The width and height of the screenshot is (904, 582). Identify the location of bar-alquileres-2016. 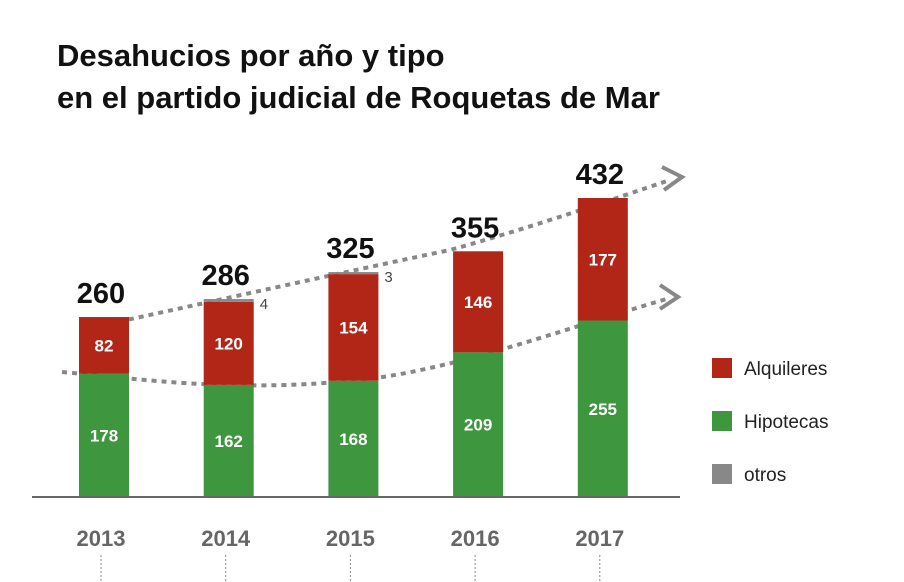
(478, 302).